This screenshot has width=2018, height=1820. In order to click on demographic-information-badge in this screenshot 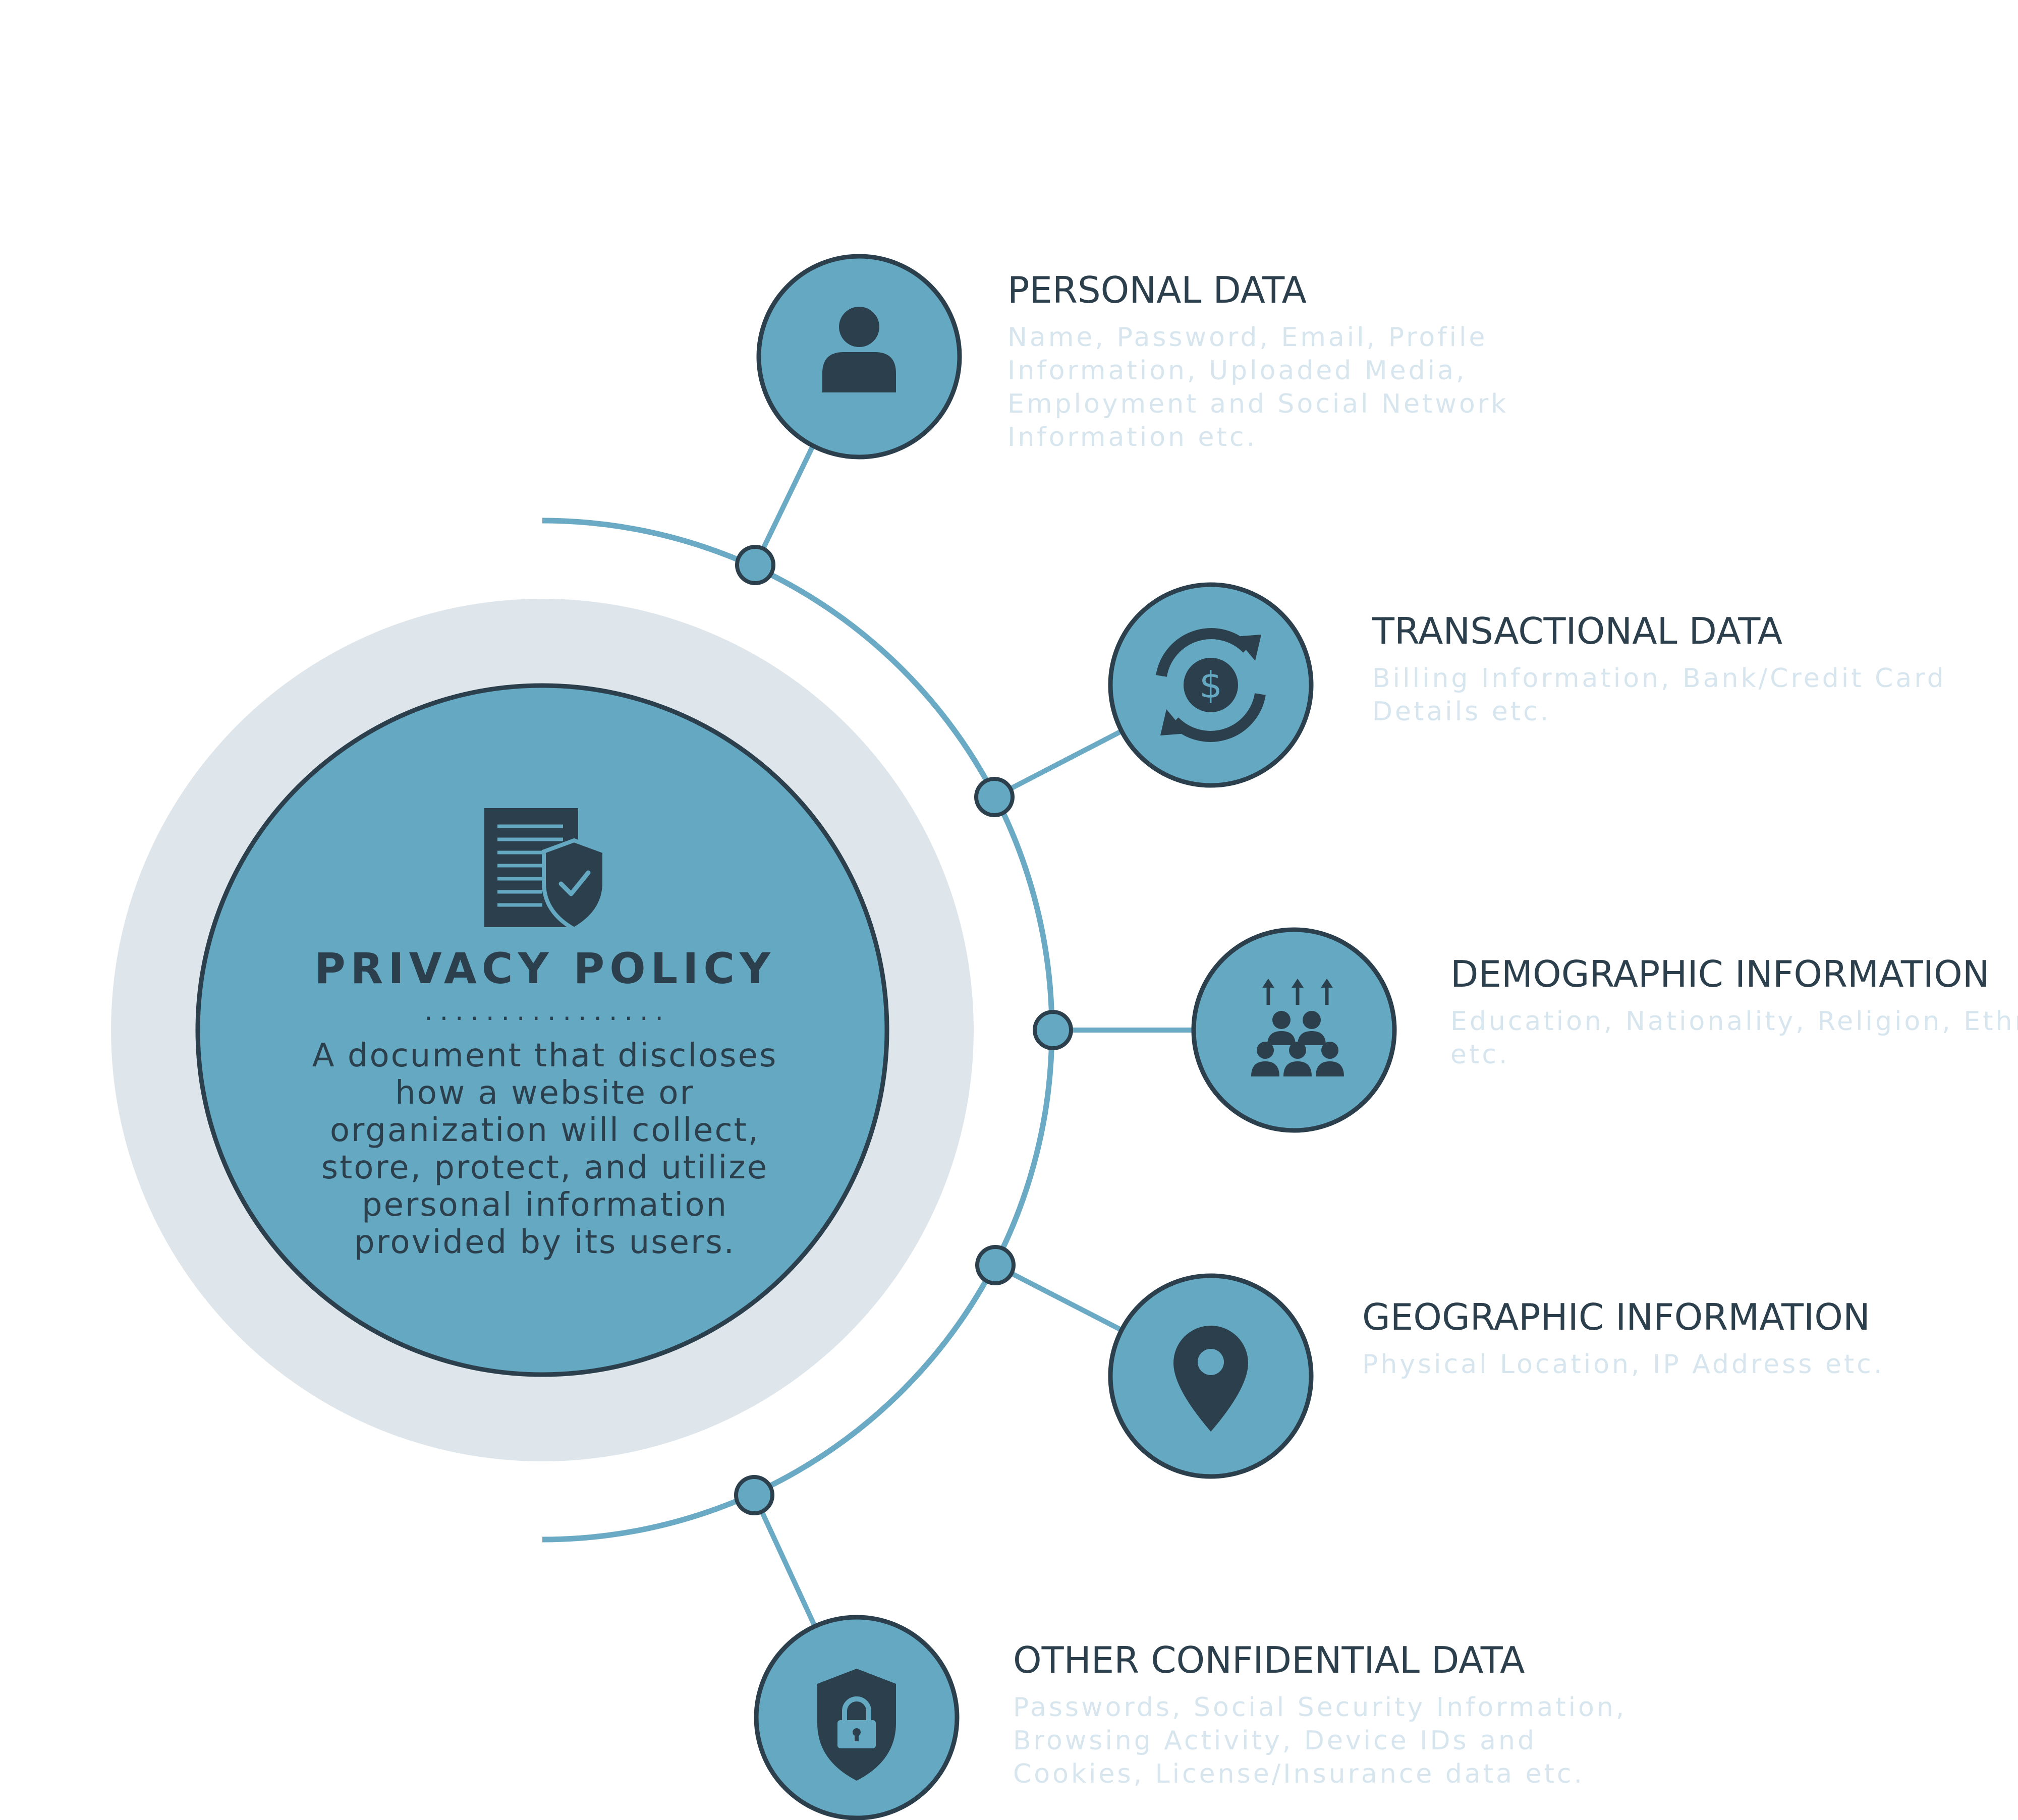, I will do `click(1294, 1030)`.